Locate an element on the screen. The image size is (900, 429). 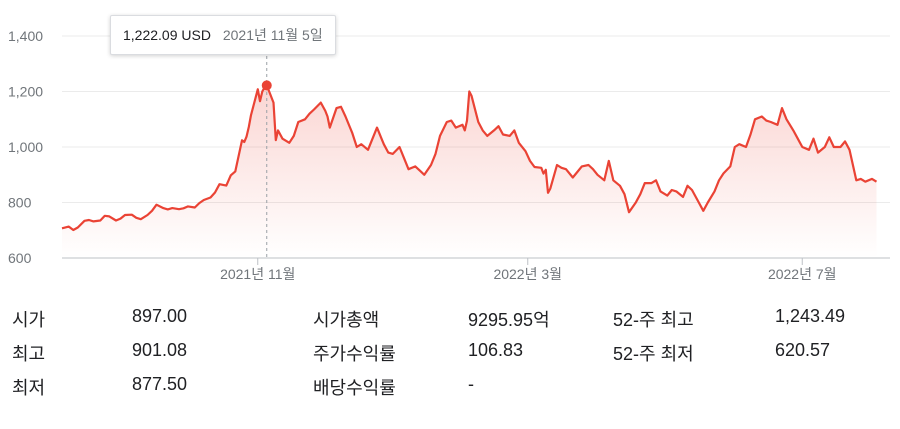
market-cap-value: 9295.95억 is located at coordinates (509, 320).